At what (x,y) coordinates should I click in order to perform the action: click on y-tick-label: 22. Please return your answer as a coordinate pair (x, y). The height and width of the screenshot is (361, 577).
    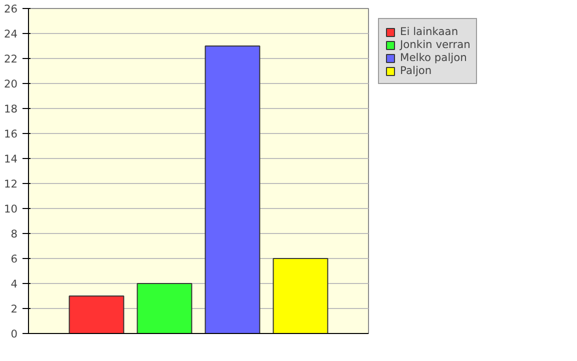
    Looking at the image, I should click on (11, 59).